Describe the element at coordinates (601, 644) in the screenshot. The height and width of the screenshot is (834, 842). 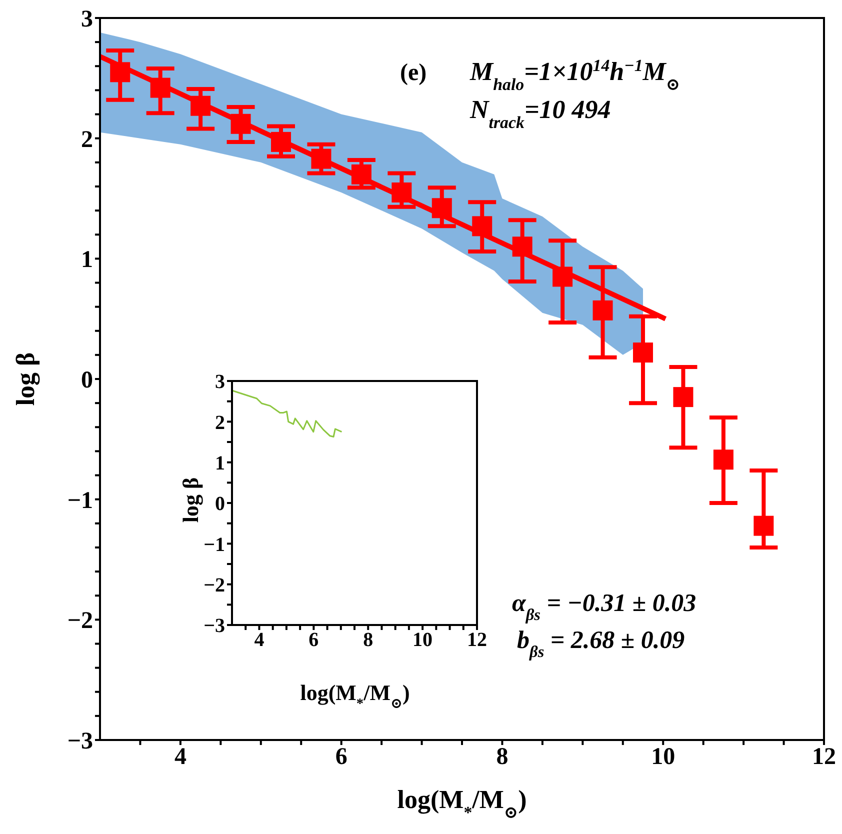
I see `annotation: b$_{βs}$ = 2.68 ± 0.09` at that location.